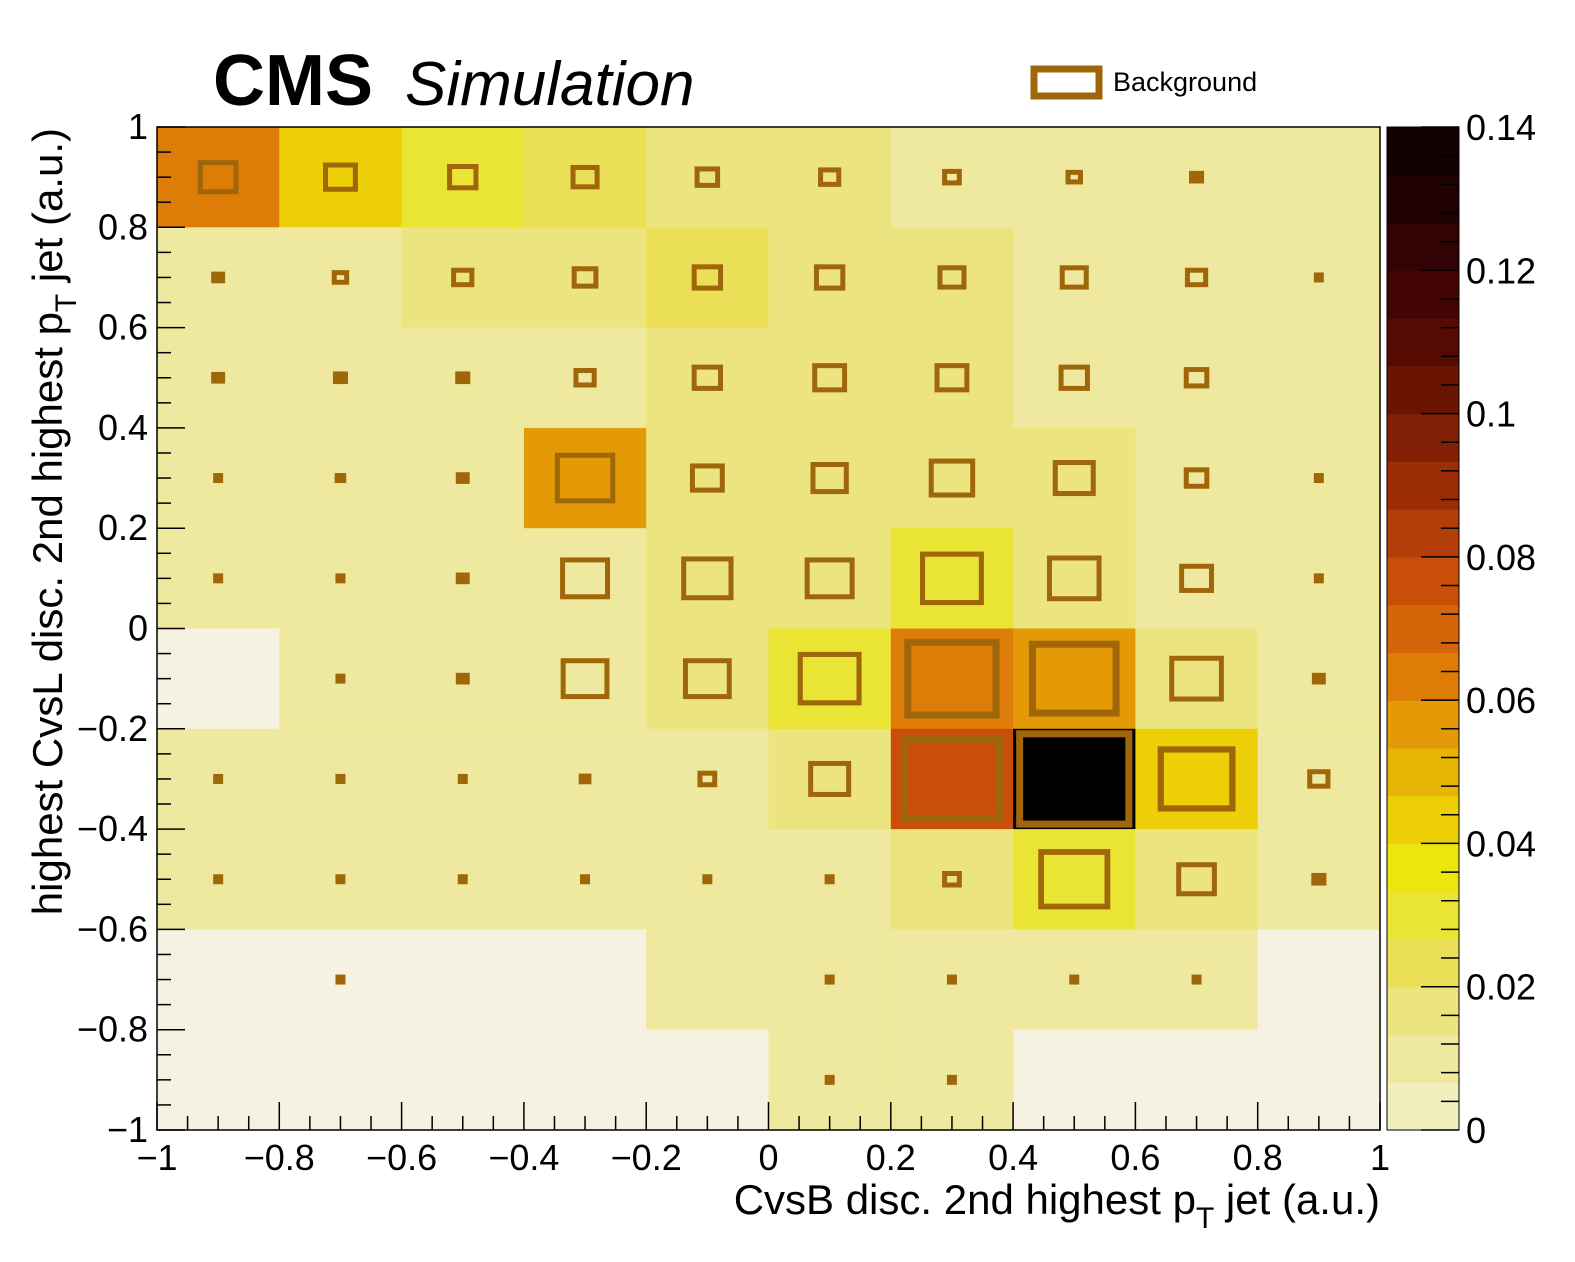 This screenshot has width=1575, height=1262. What do you see at coordinates (1491, 414) in the screenshot?
I see `z-tick-label: 0.1` at bounding box center [1491, 414].